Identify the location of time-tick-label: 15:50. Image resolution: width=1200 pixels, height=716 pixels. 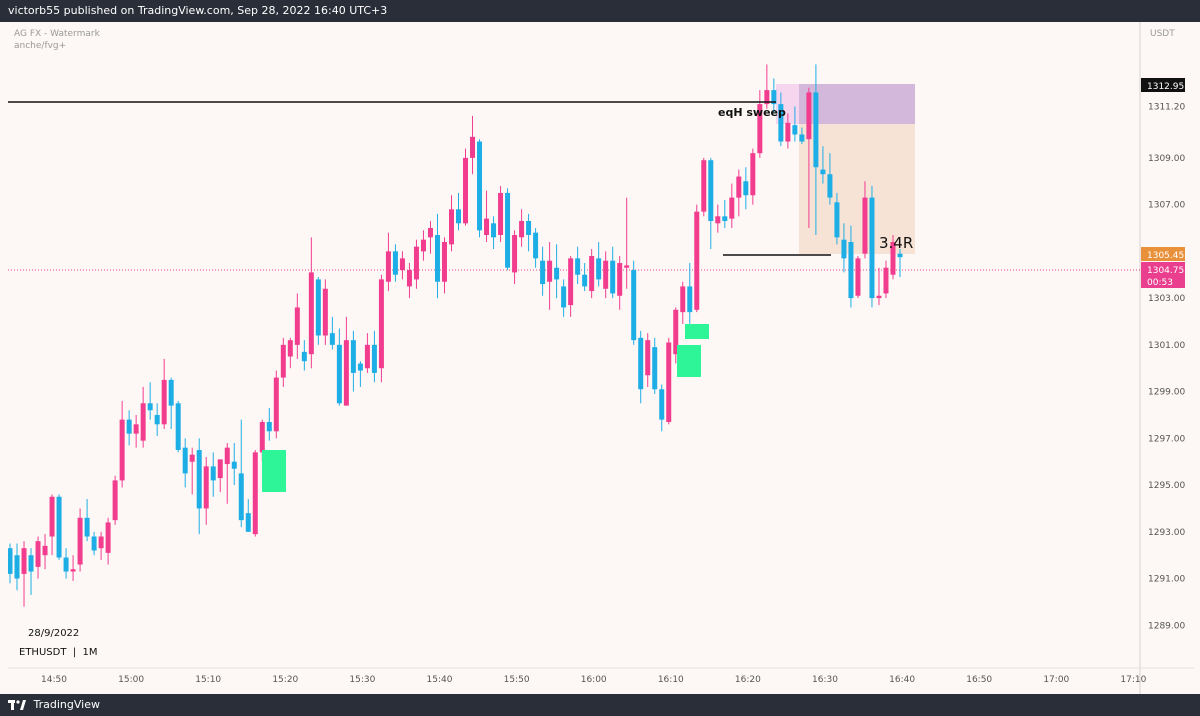
(517, 680).